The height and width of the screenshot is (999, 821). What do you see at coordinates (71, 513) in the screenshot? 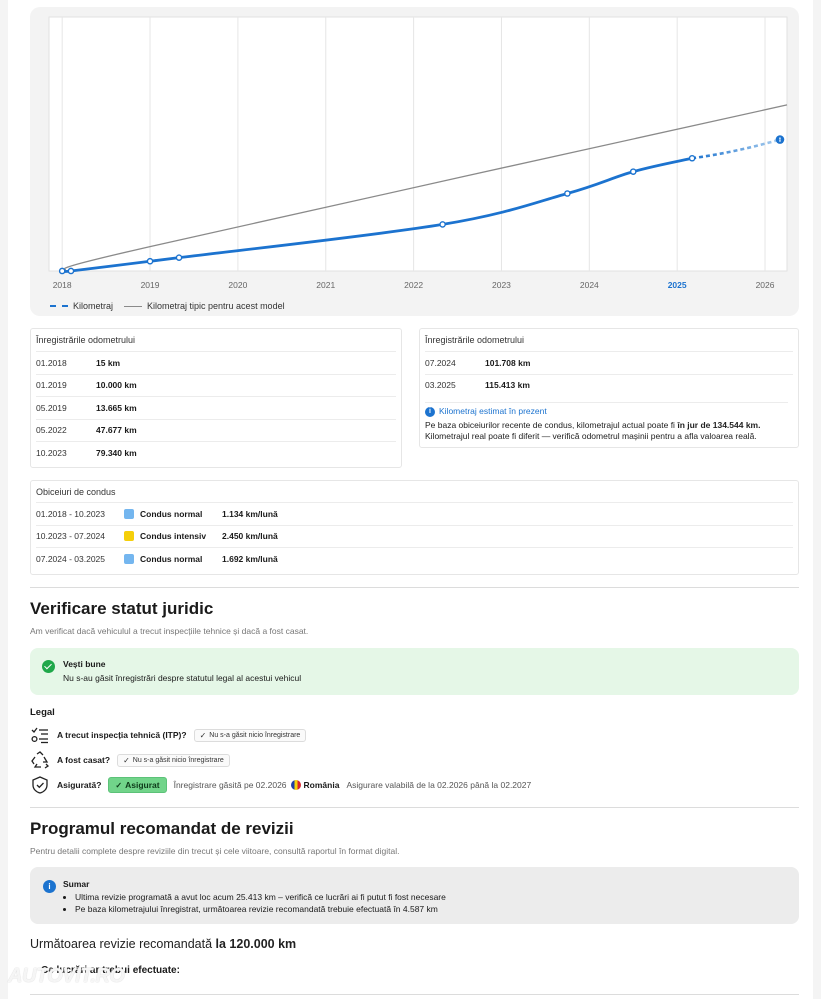
I see `habit-period: 01.2018 - 10.2023` at bounding box center [71, 513].